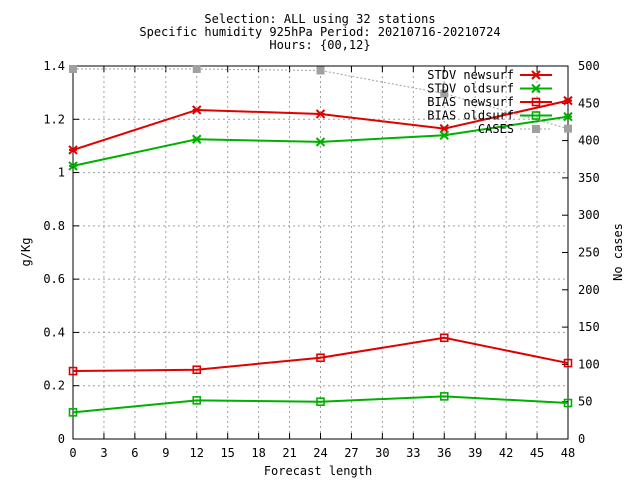 The width and height of the screenshot is (640, 480). I want to click on legend-entry-cases: CASES, so click(515, 129).